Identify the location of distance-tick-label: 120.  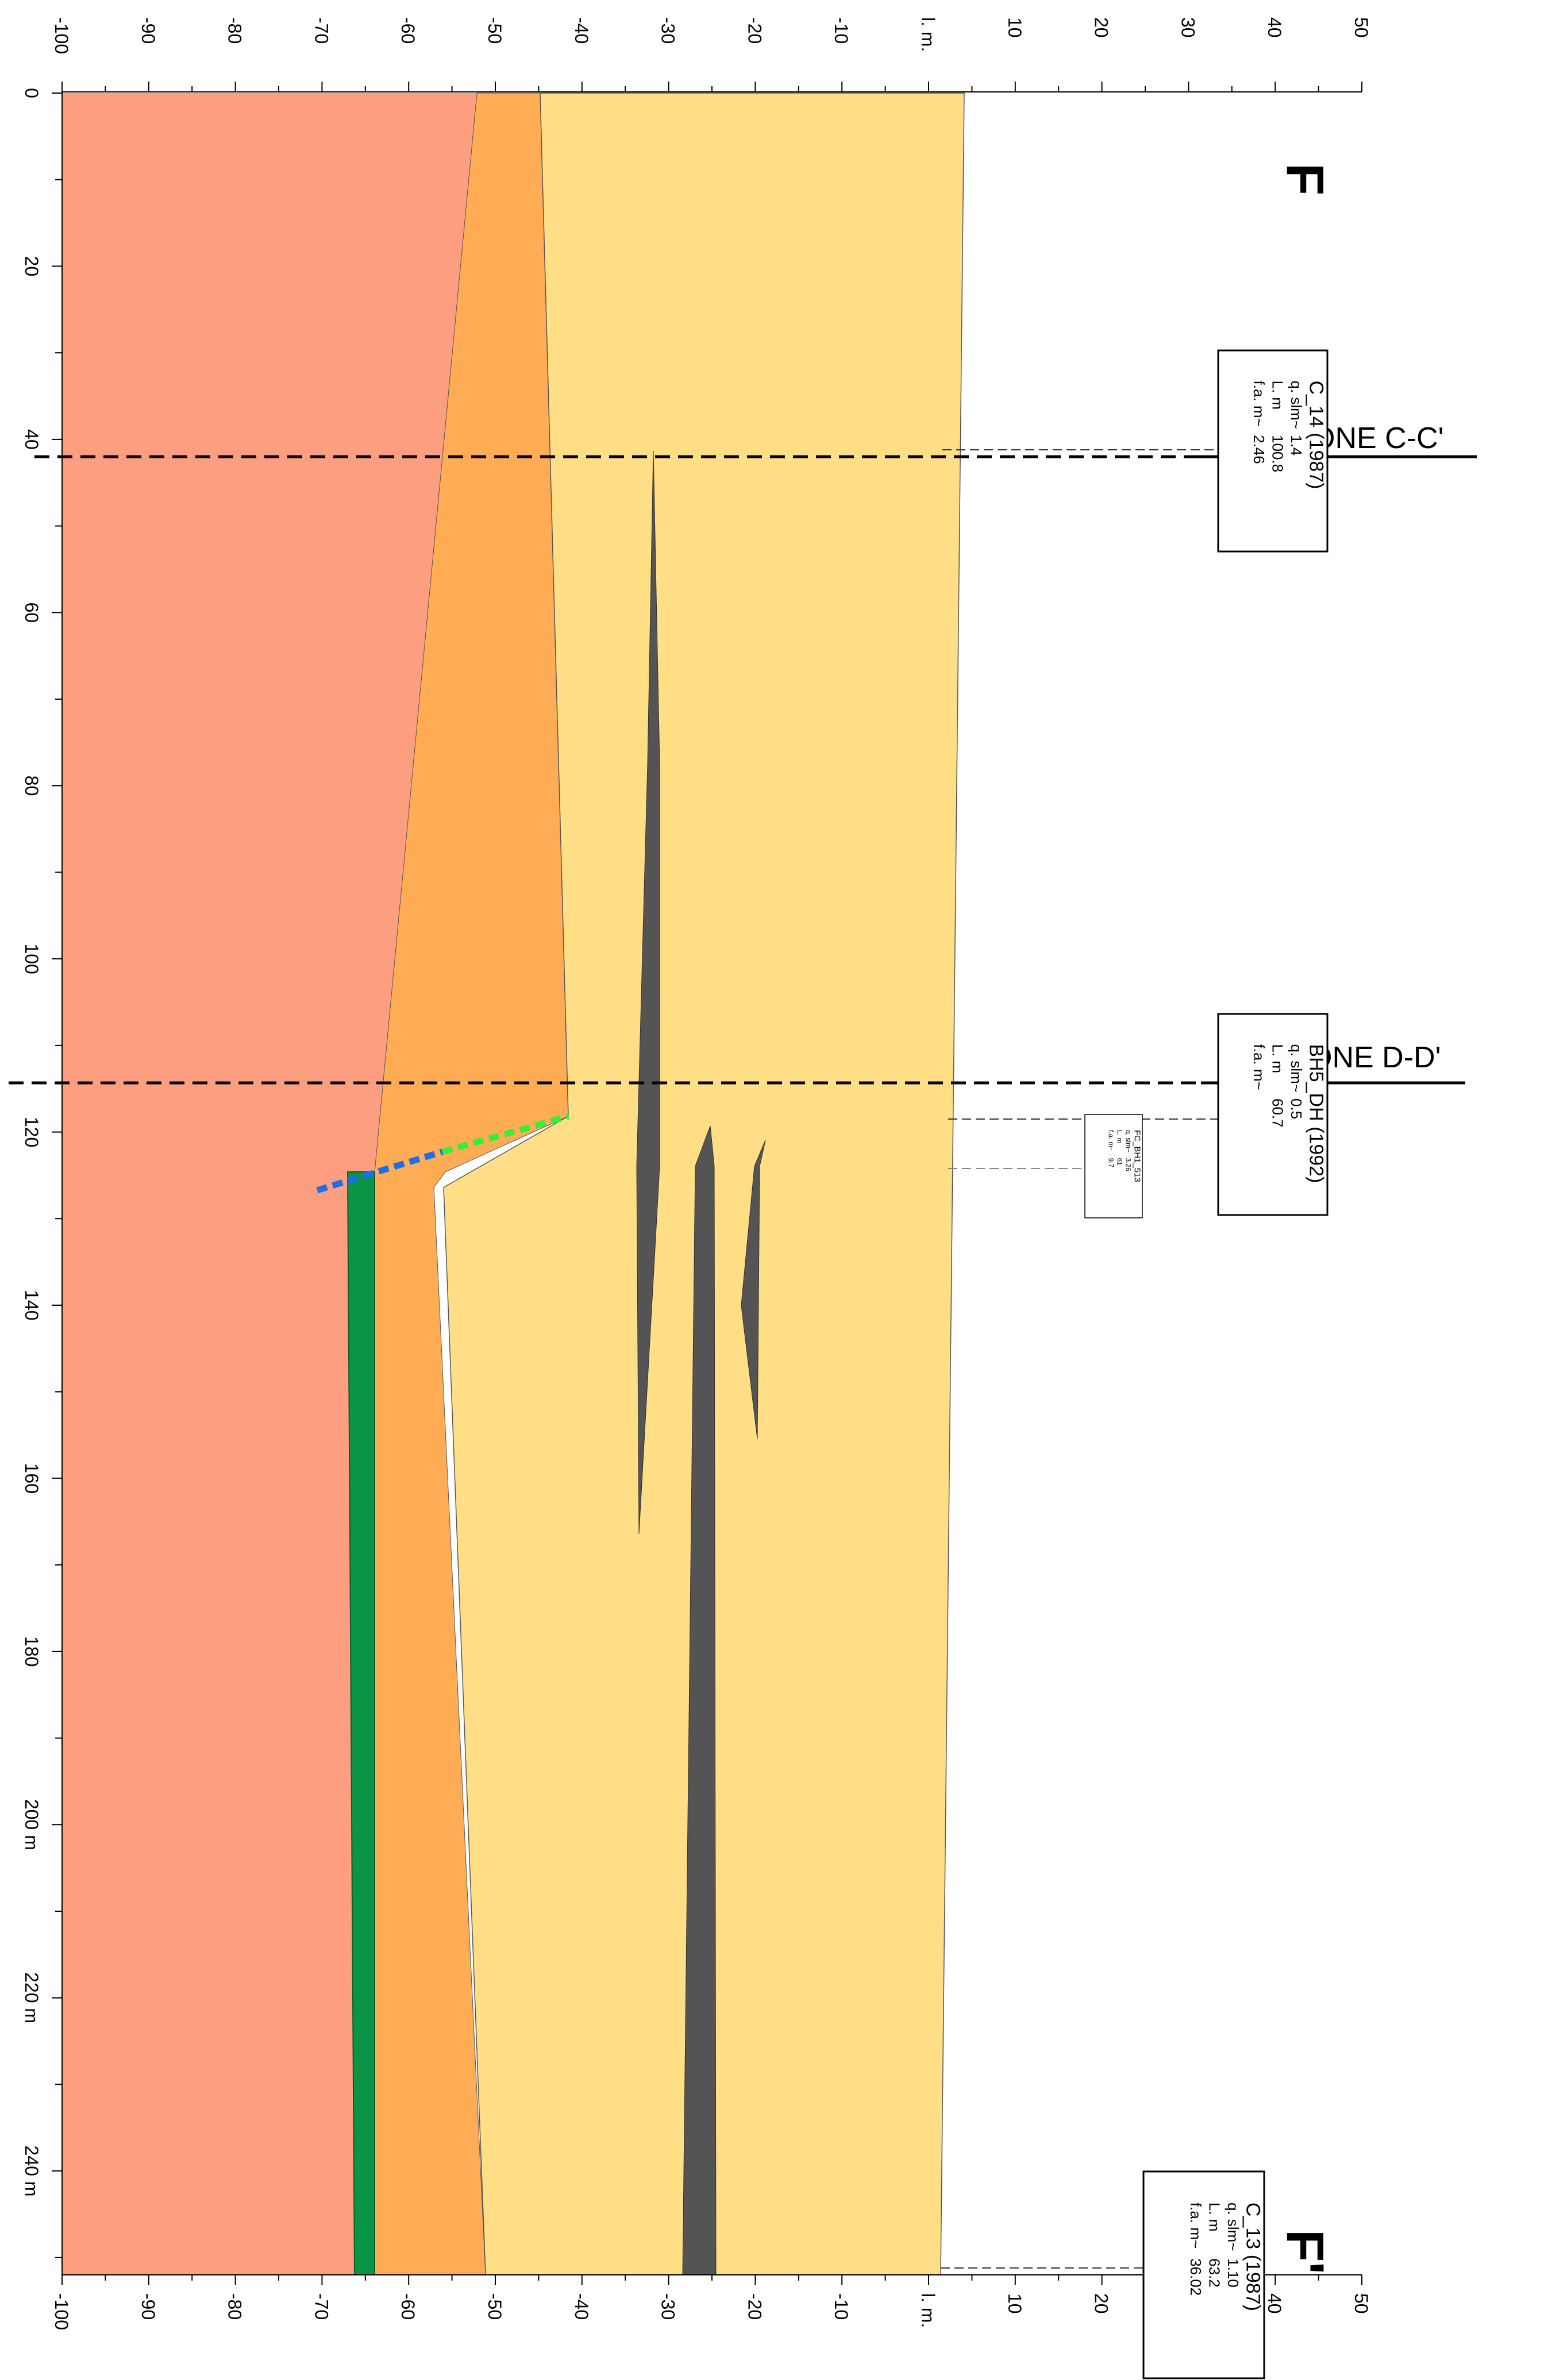
(31, 1132).